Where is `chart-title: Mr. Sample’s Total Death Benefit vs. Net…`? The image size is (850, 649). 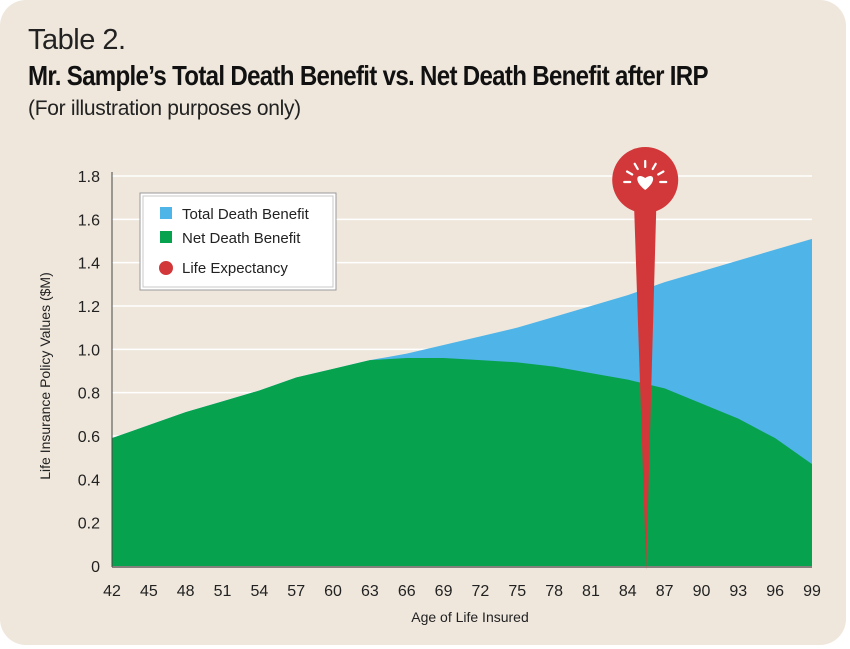 chart-title: Mr. Sample’s Total Death Benefit vs. Net… is located at coordinates (368, 75).